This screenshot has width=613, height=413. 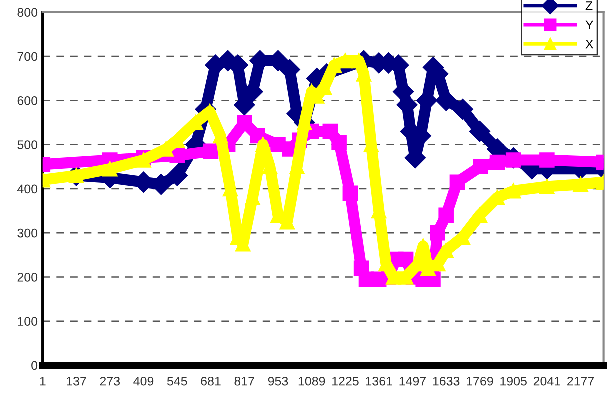 What do you see at coordinates (28, 13) in the screenshot?
I see `y-tick-label: 800` at bounding box center [28, 13].